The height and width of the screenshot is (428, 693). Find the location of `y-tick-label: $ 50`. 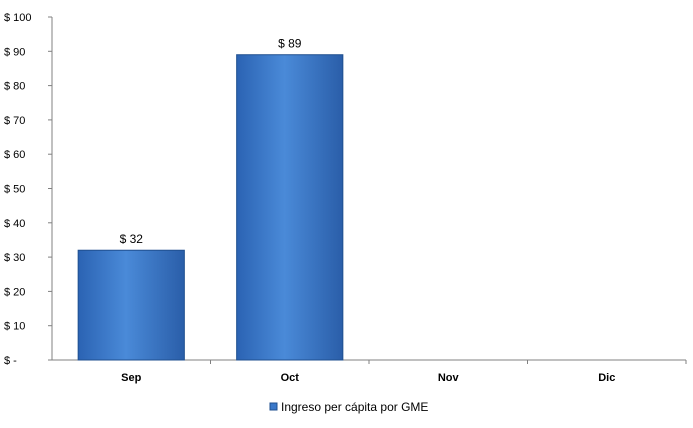

y-tick-label: $ 50 is located at coordinates (14, 190).